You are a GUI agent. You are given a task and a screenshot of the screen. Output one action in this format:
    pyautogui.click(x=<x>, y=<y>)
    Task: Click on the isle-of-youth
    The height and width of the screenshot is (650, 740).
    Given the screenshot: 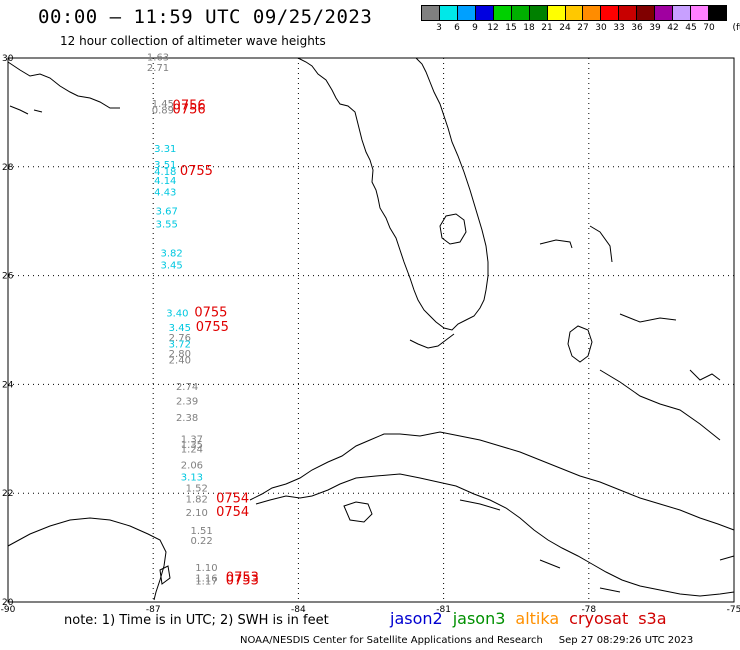 What is the action you would take?
    pyautogui.click(x=358, y=512)
    